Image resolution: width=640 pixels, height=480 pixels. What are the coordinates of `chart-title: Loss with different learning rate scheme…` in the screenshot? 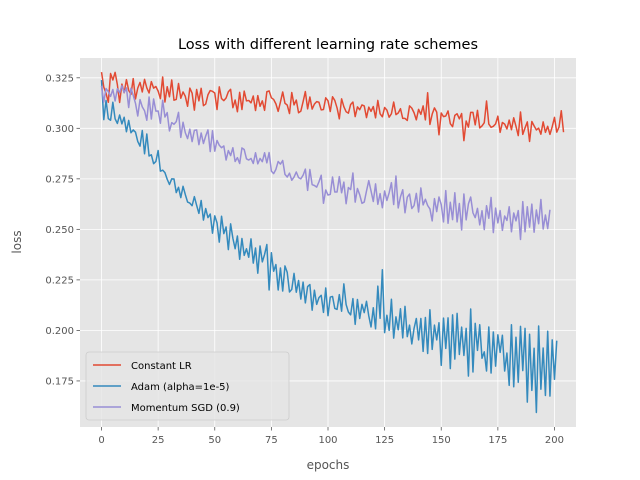 It's located at (328, 45).